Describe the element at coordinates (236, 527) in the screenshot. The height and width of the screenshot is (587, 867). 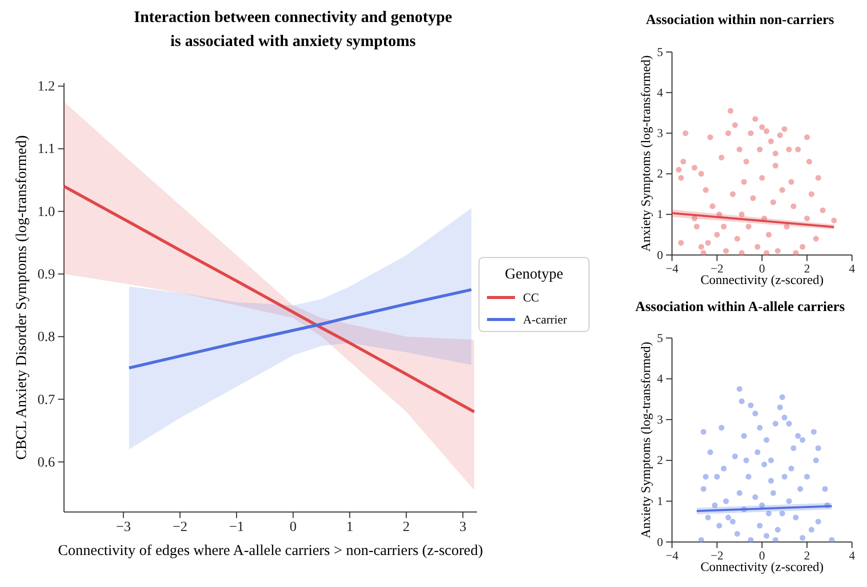
I see `x-tick-label: −1` at that location.